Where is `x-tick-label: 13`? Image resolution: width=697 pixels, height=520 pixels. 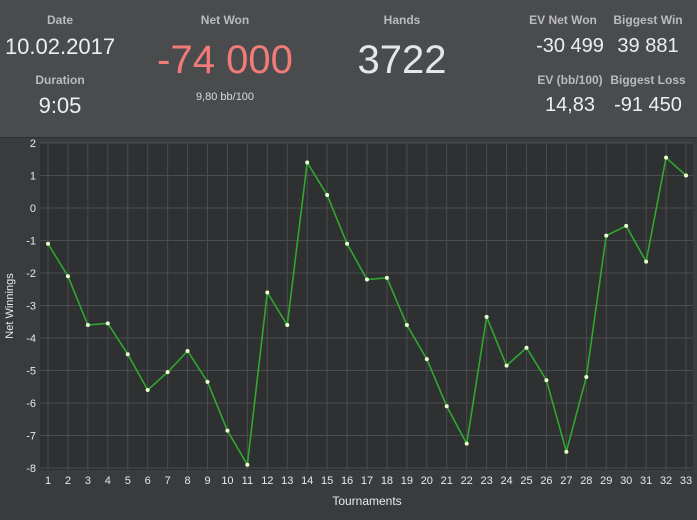
x-tick-label: 13 is located at coordinates (287, 481).